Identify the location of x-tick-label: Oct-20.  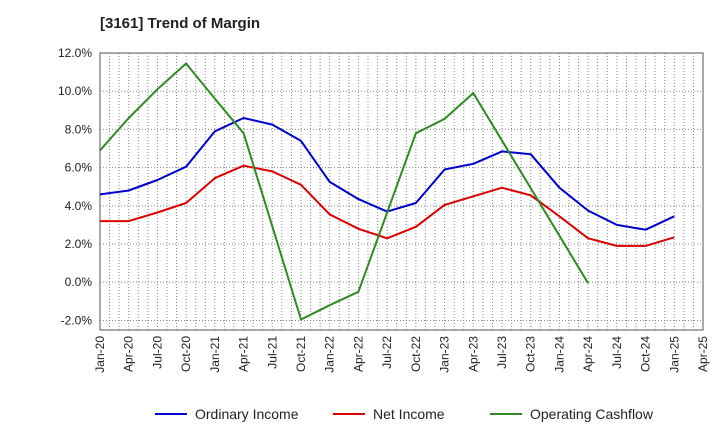
(186, 354).